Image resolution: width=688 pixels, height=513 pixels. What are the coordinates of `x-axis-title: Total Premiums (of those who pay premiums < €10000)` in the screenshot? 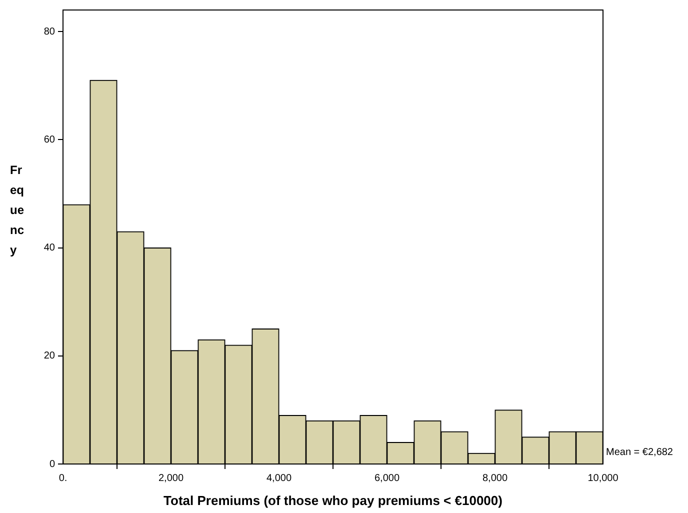 It's located at (333, 500).